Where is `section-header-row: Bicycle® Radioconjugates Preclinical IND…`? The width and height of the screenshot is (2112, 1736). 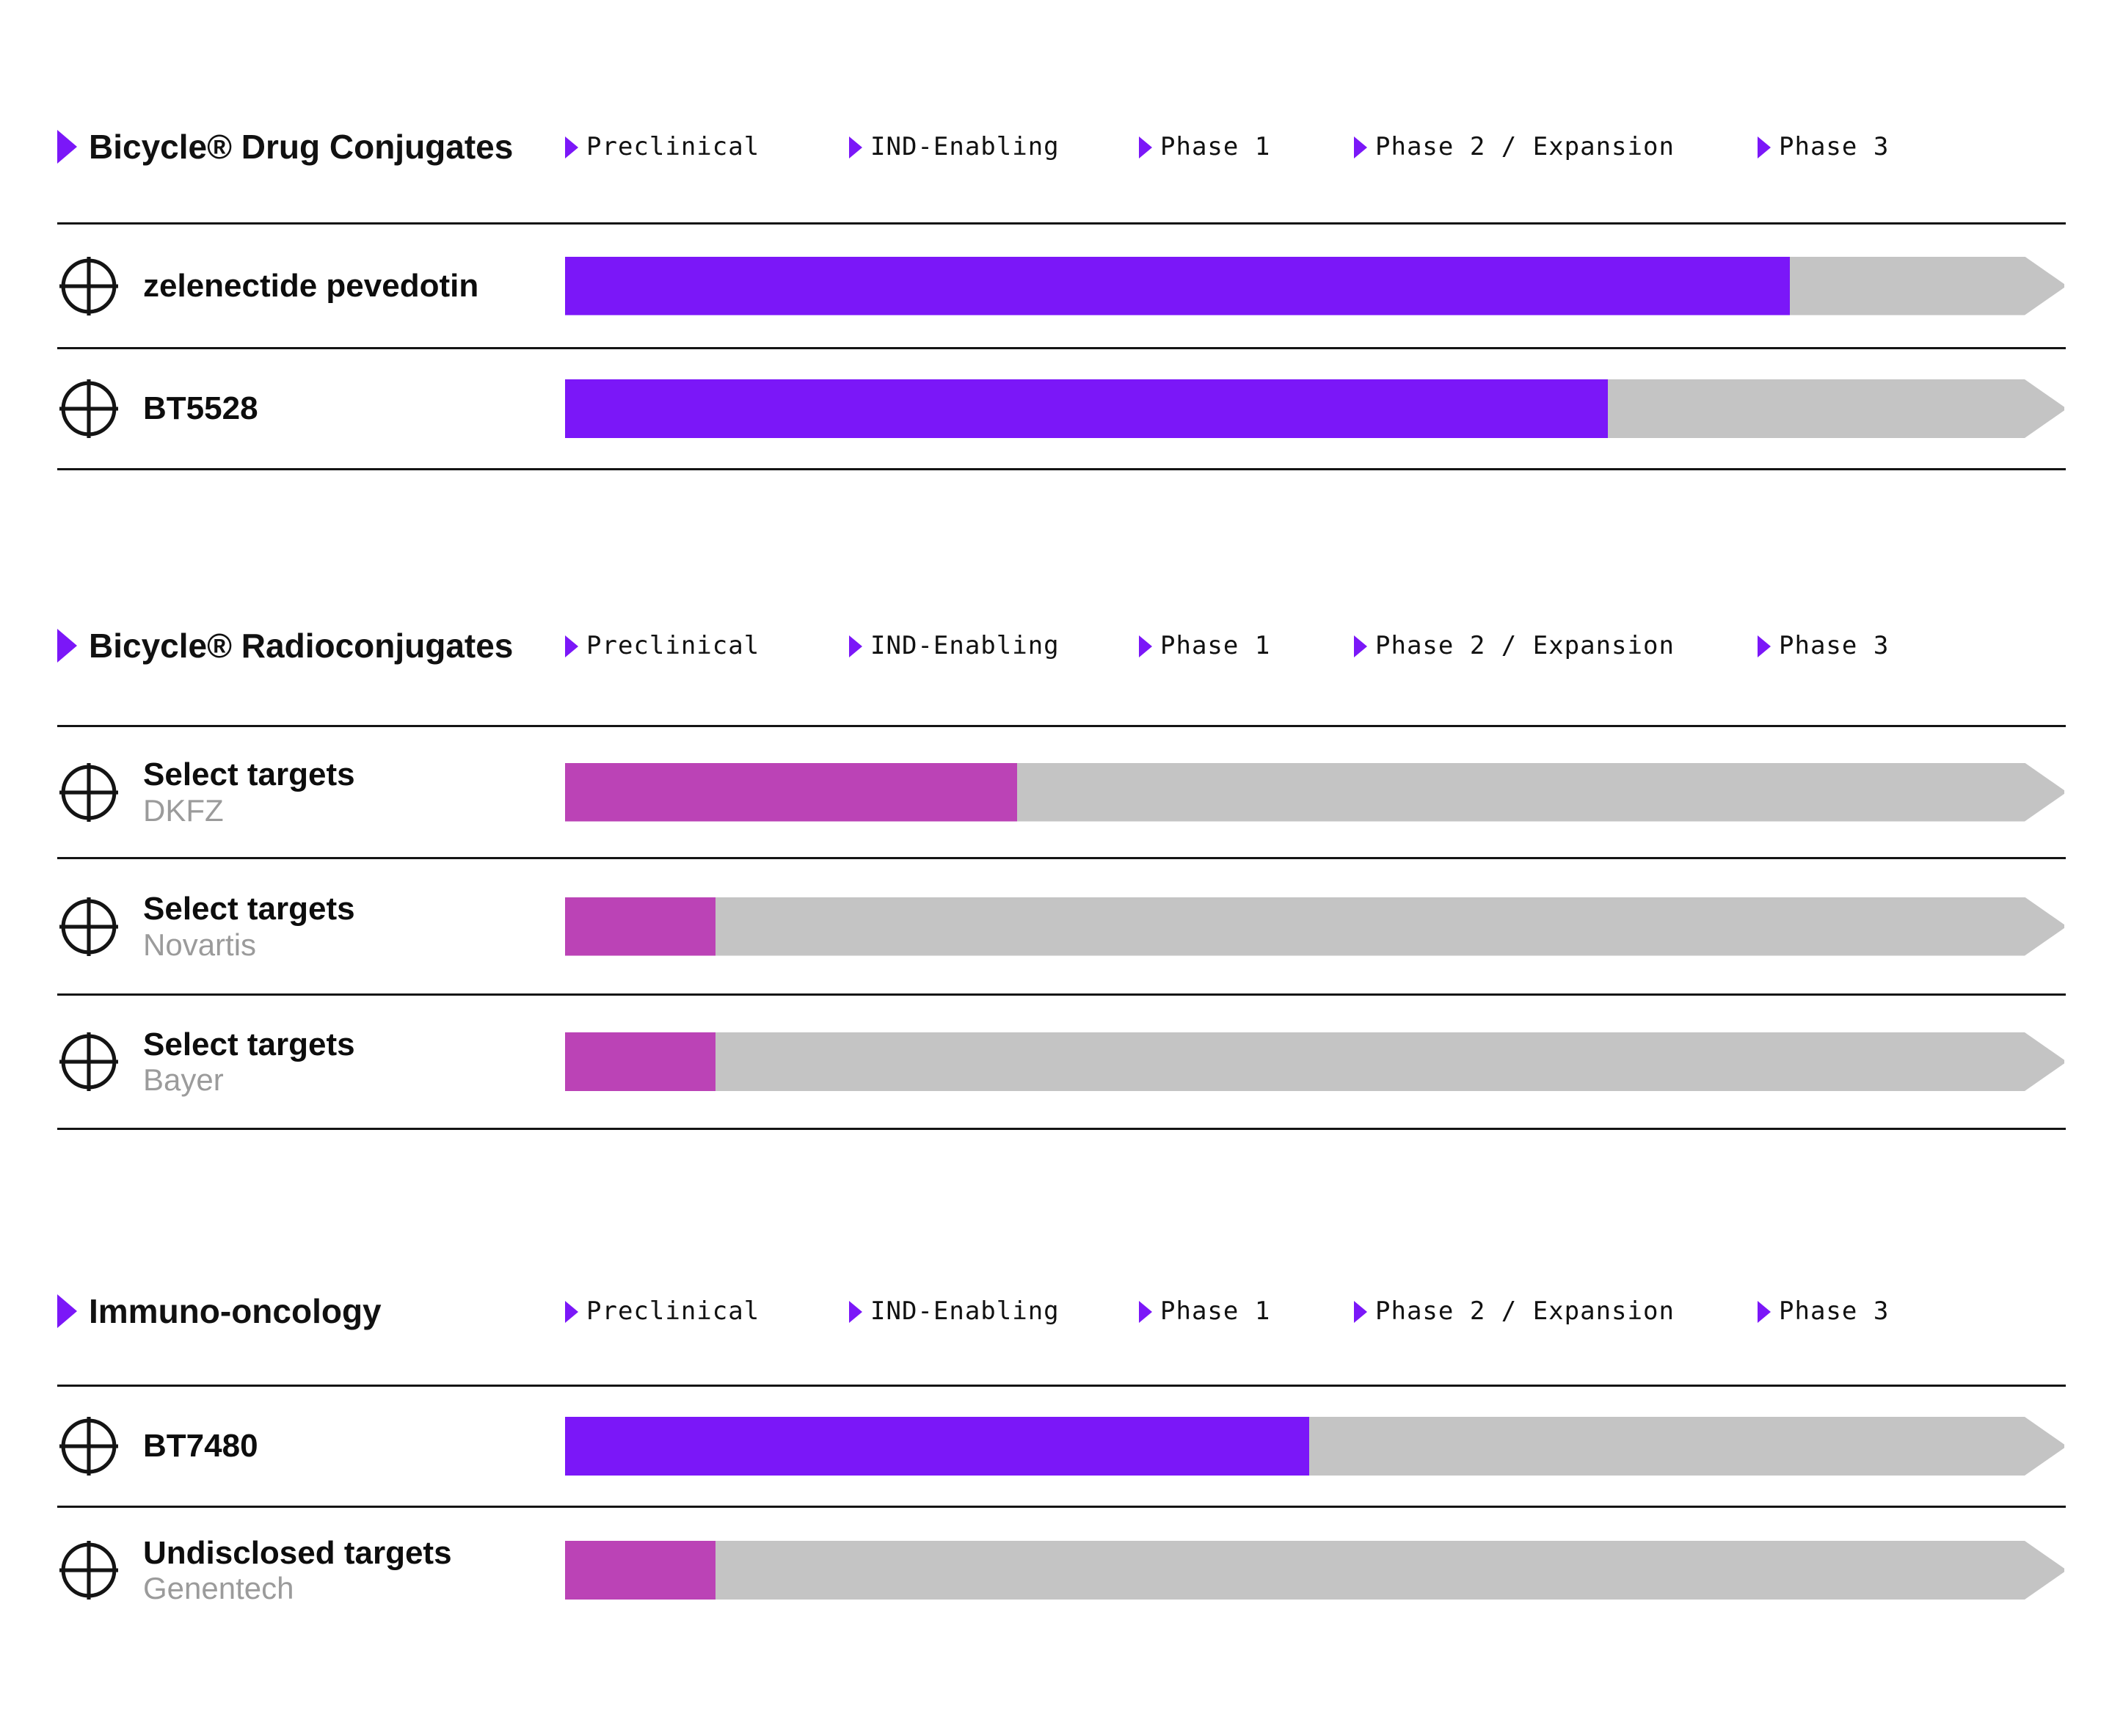 section-header-row: Bicycle® Radioconjugates Preclinical IND… is located at coordinates (1056, 645).